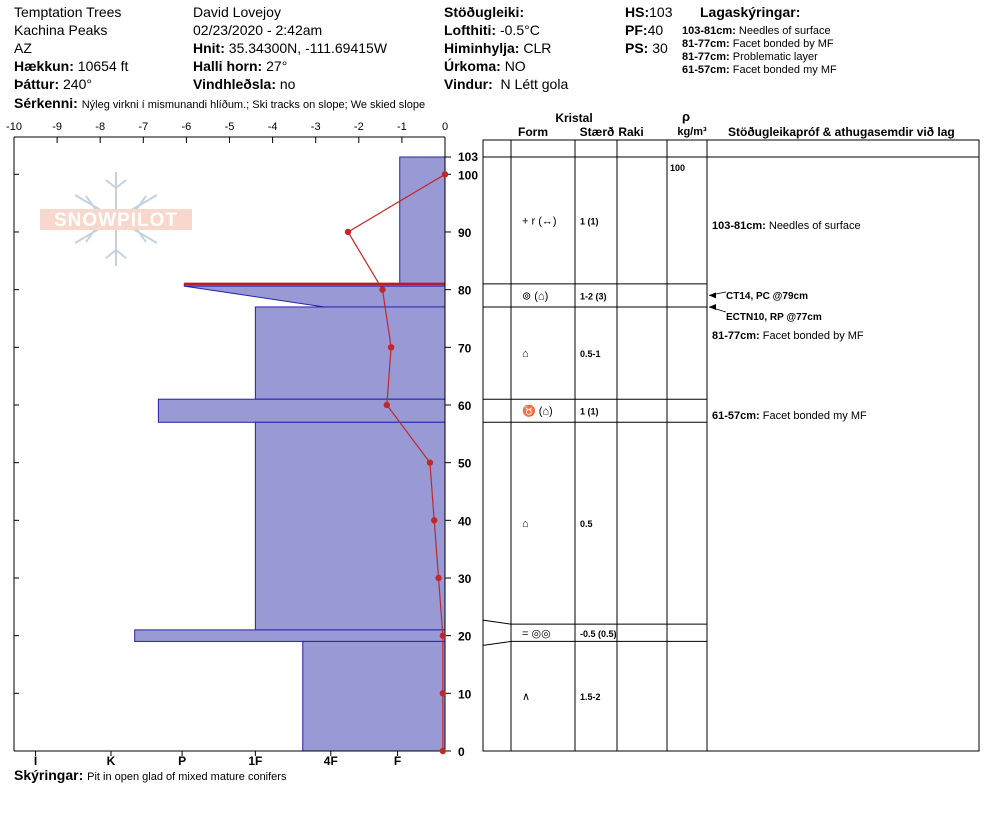 This screenshot has height=840, width=994. What do you see at coordinates (590, 354) in the screenshot?
I see `grain-size: 0.5-1` at bounding box center [590, 354].